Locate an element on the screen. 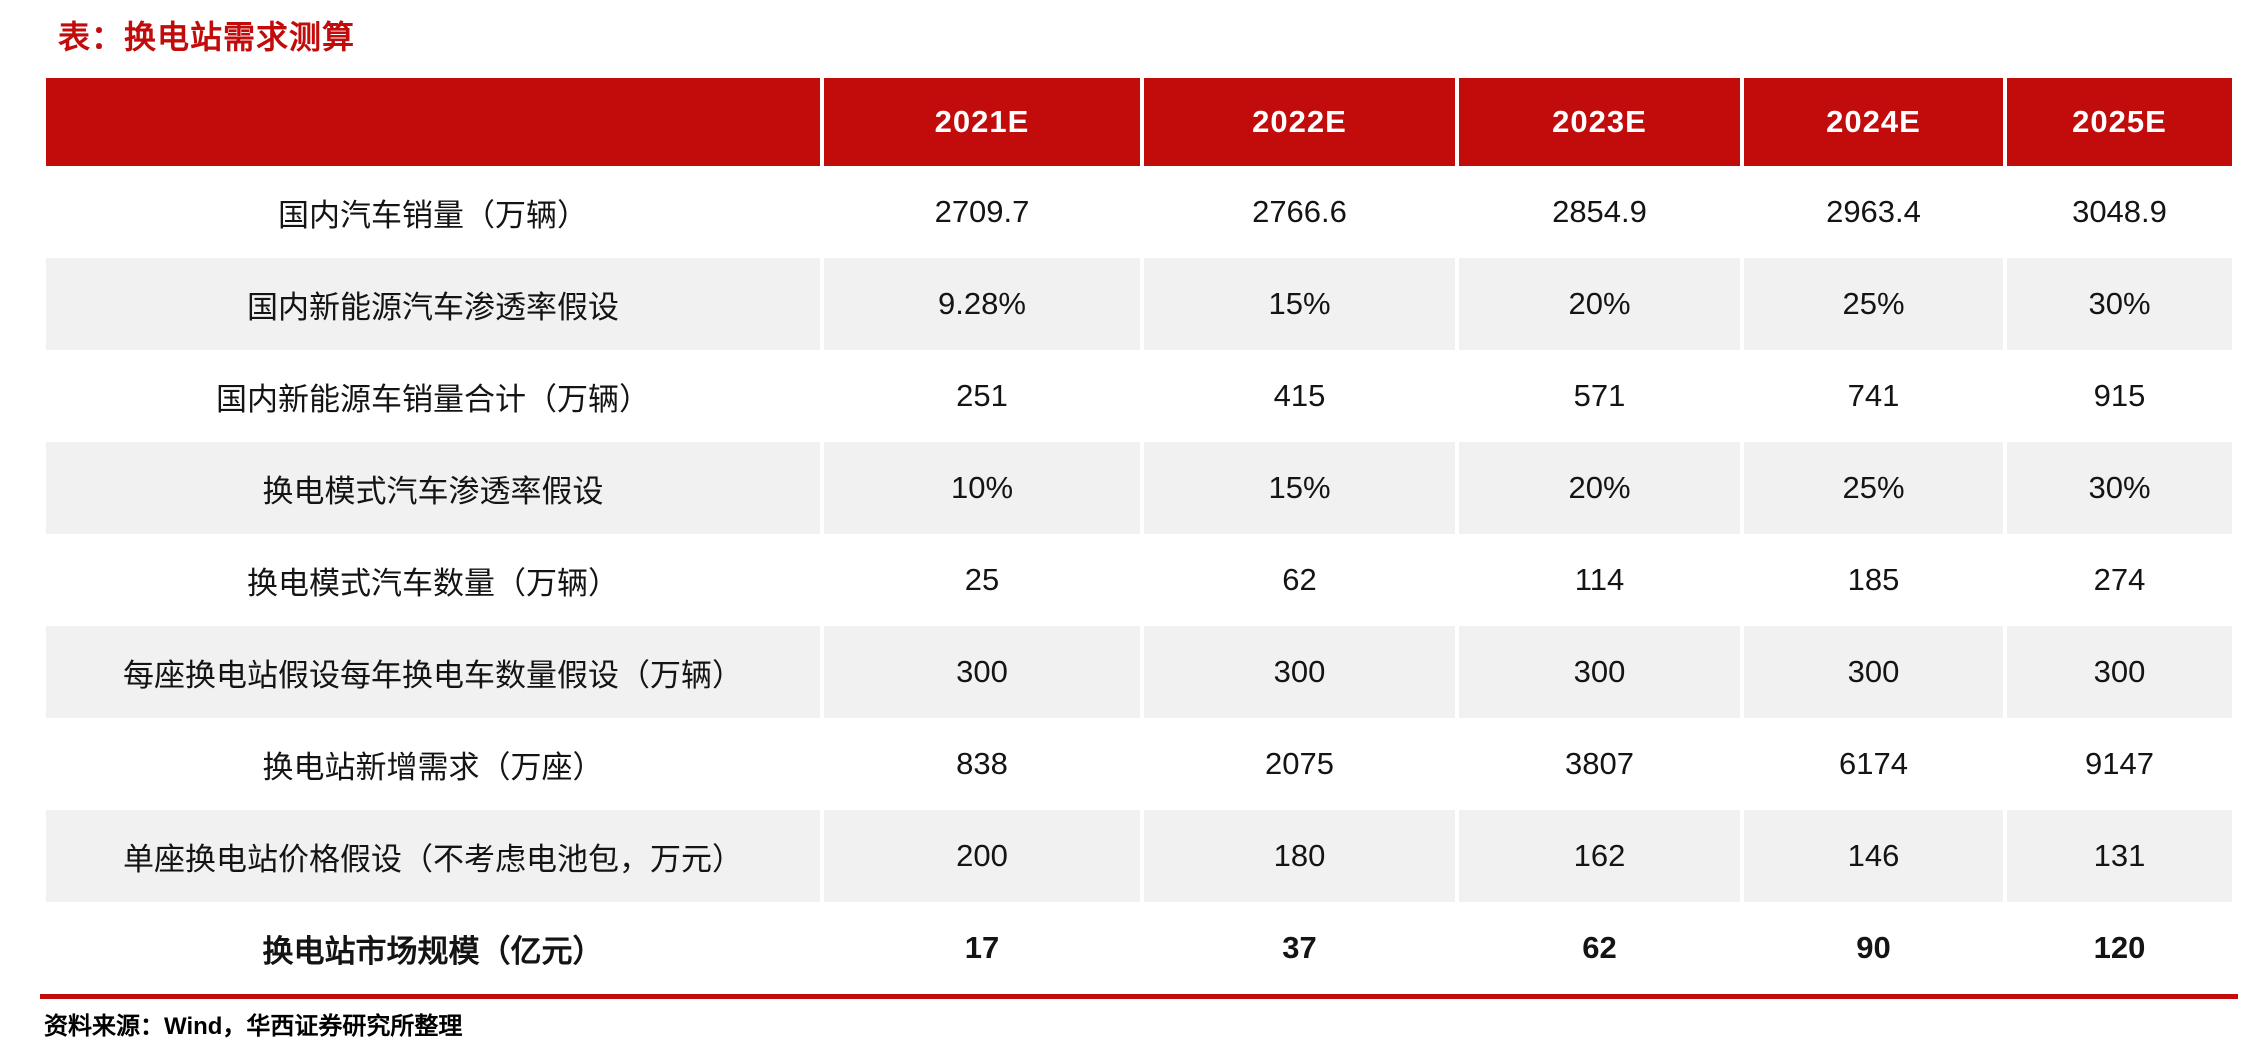 Image resolution: width=2262 pixels, height=1064 pixels. value-cell: 120 is located at coordinates (2117, 948).